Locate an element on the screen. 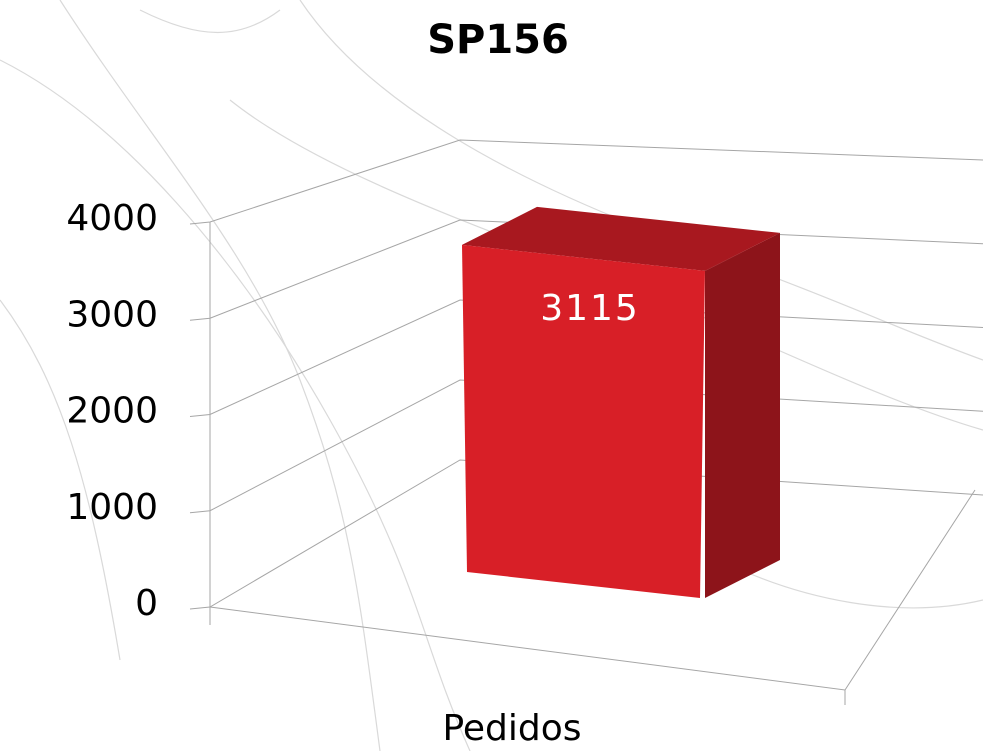 Image resolution: width=983 pixels, height=751 pixels. y-tick-label: 4000 is located at coordinates (112, 218).